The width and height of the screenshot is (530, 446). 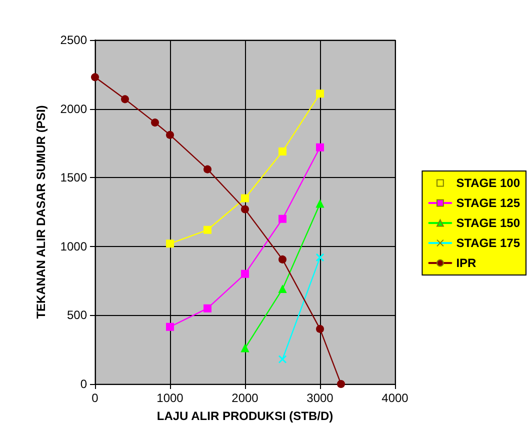 What do you see at coordinates (74, 109) in the screenshot?
I see `y-tick-label: 2000` at bounding box center [74, 109].